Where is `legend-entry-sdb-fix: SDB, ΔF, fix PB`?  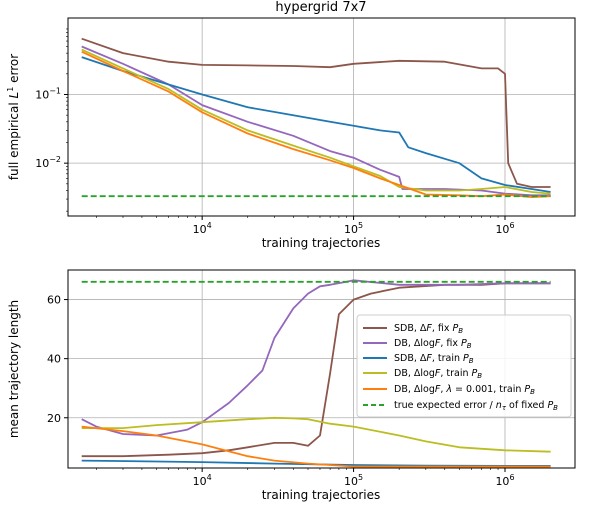
legend-entry-sdb-fix: SDB, ΔF, fix PB is located at coordinates (413, 329).